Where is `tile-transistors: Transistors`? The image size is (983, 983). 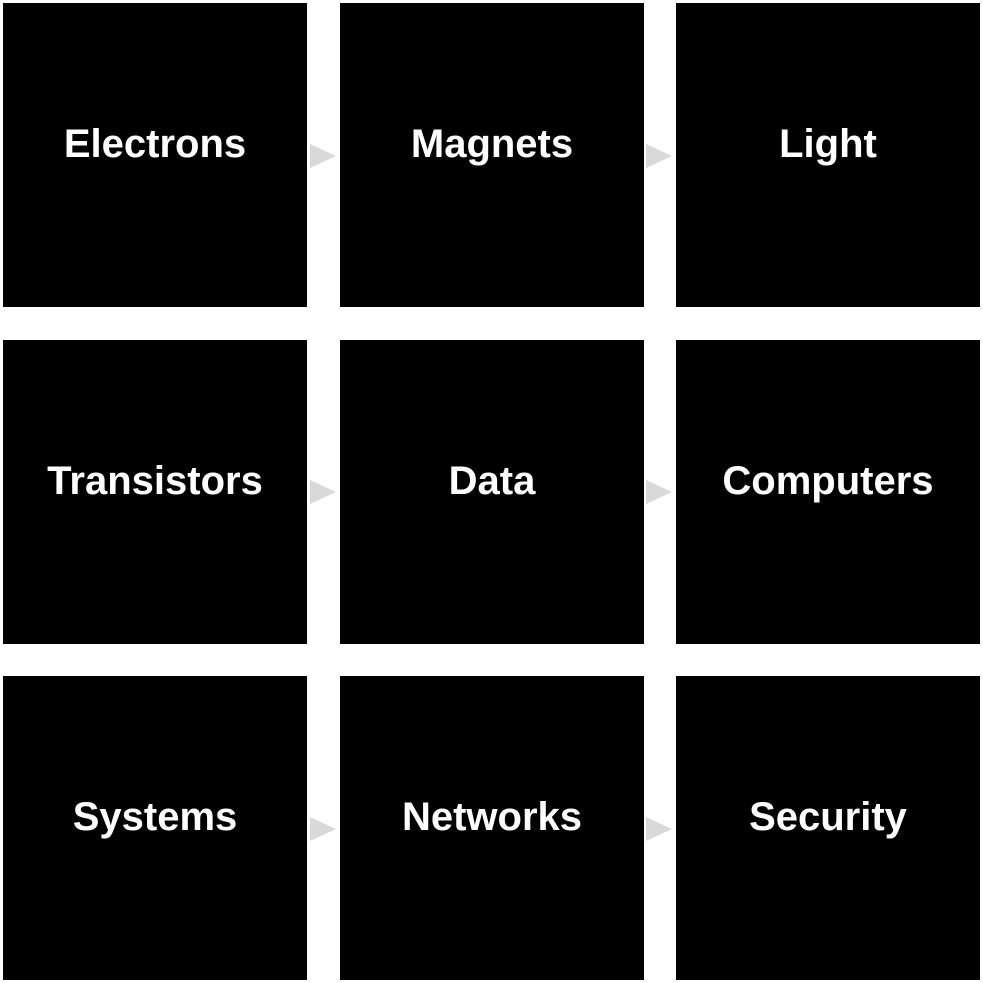
tile-transistors: Transistors is located at coordinates (155, 492).